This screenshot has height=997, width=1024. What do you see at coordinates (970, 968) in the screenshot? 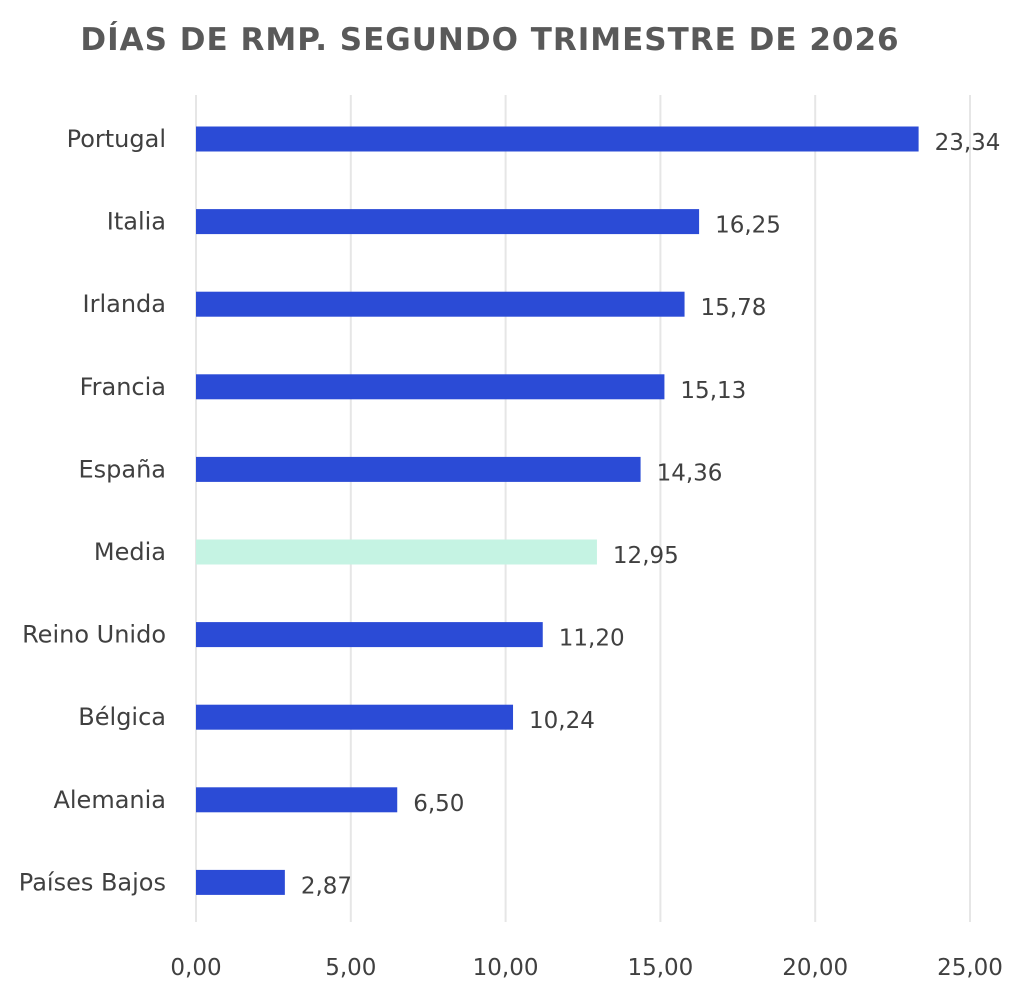
I see `x-tick-label: 25,00` at bounding box center [970, 968].